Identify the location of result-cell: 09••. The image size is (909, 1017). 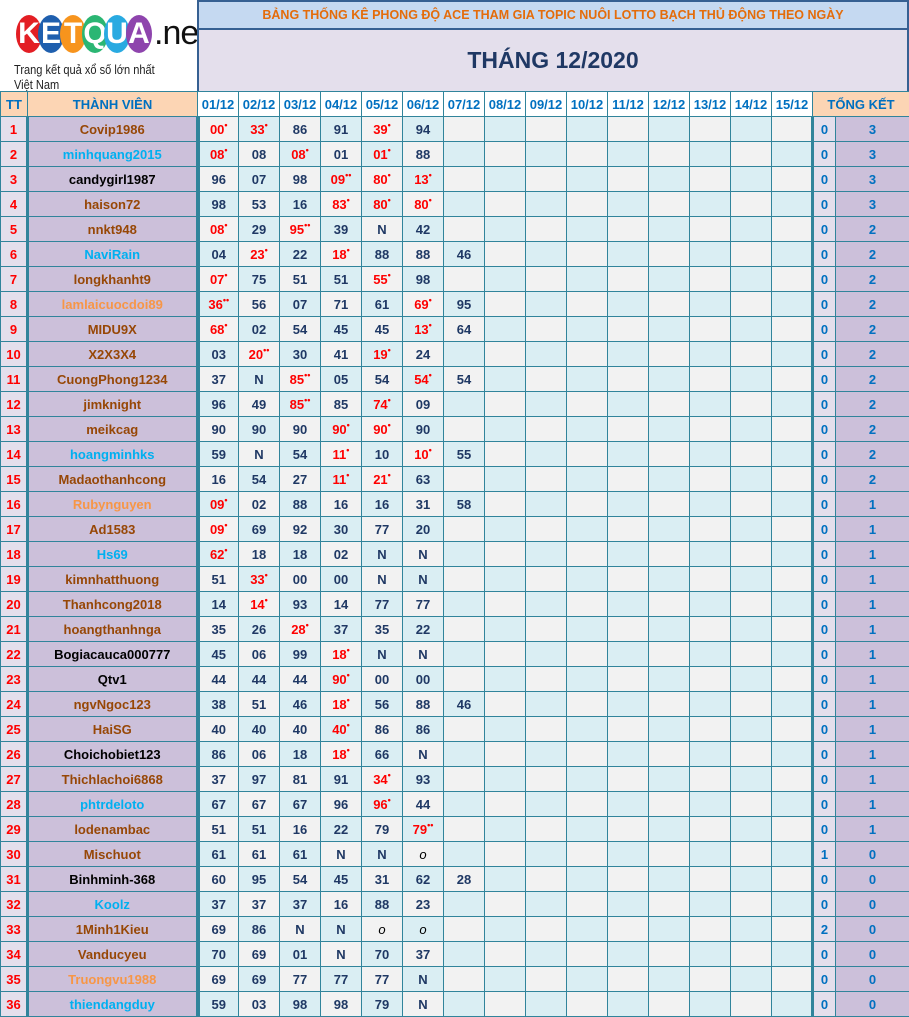
(341, 179).